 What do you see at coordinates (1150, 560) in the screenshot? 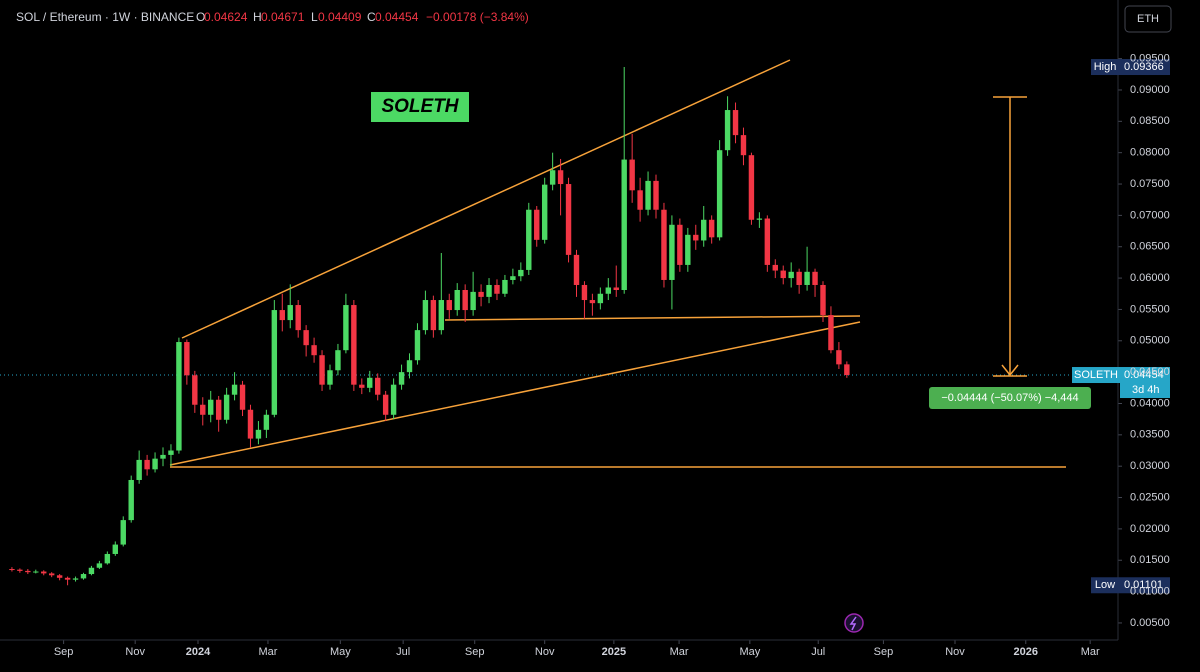
I see `y-tick-label: 0.01500` at bounding box center [1150, 560].